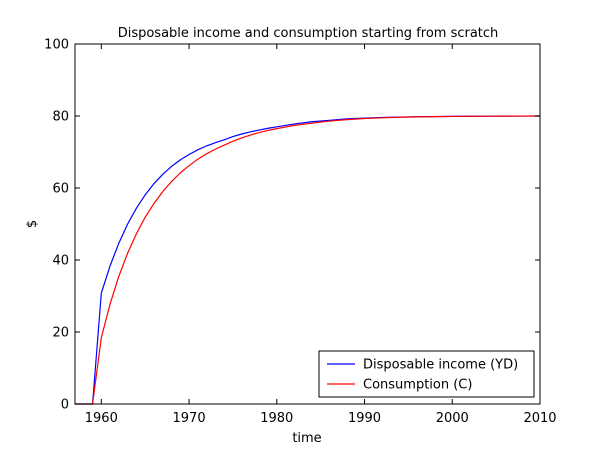 The width and height of the screenshot is (600, 450). What do you see at coordinates (276, 418) in the screenshot?
I see `x-tick-label: 1980` at bounding box center [276, 418].